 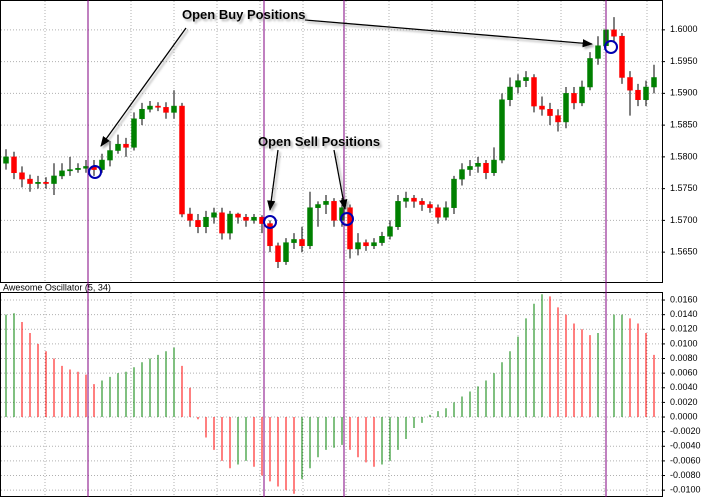 I want to click on y-tick-label: 0.0160, so click(x=684, y=299).